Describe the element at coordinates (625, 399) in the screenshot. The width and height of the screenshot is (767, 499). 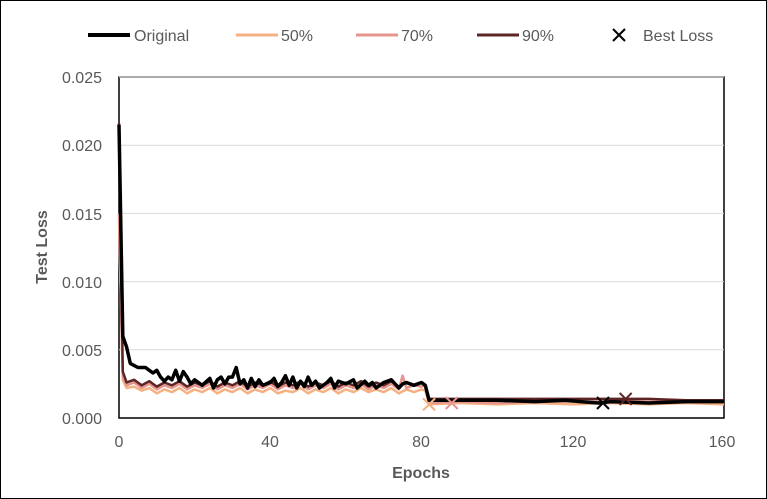
I see `best-loss-marker-90pct` at that location.